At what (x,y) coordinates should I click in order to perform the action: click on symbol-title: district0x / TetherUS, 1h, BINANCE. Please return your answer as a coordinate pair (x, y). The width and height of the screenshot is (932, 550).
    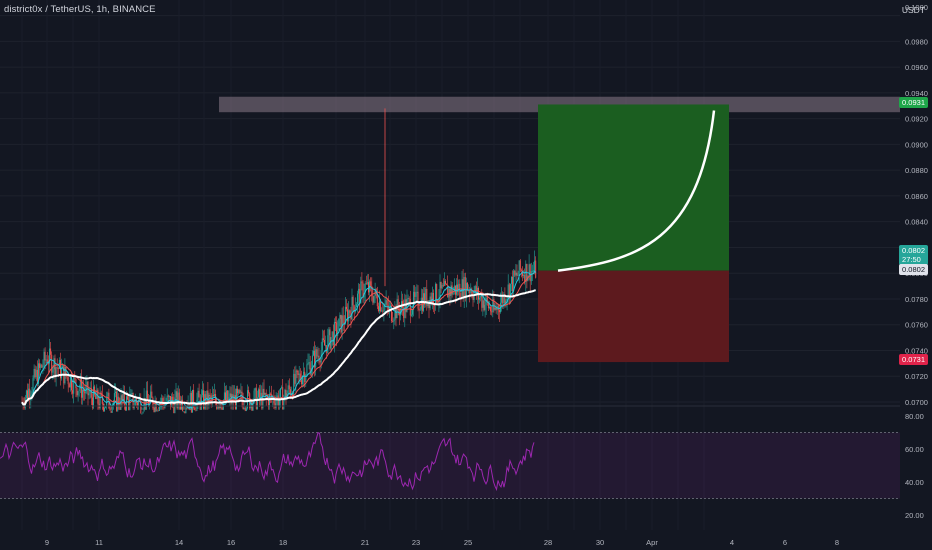
    Looking at the image, I should click on (80, 9).